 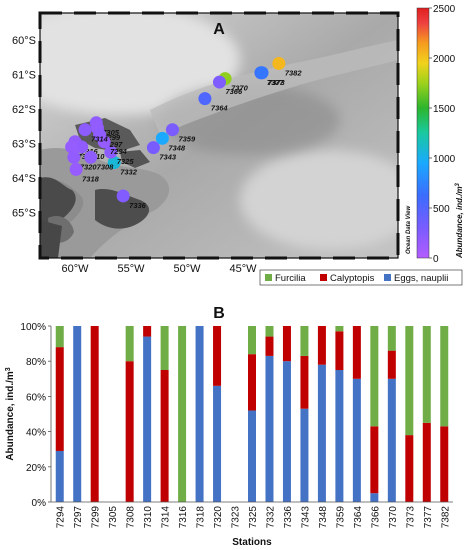 I want to click on colorbar: 0 500 1000 1500 2000 2500 Abundance, ind./m3, so click(x=440, y=134).